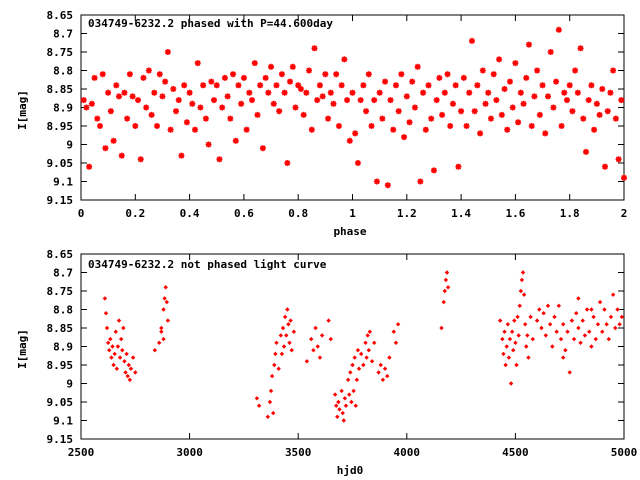  I want to click on y-tick-label: 8.8, so click(63, 71).